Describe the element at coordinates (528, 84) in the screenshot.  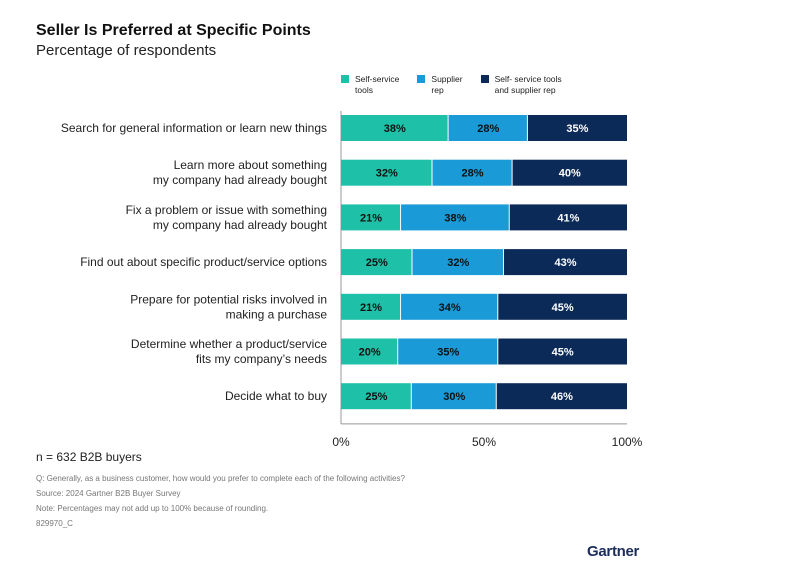
I see `legend-label-both: Self- service tools and supplier rep` at that location.